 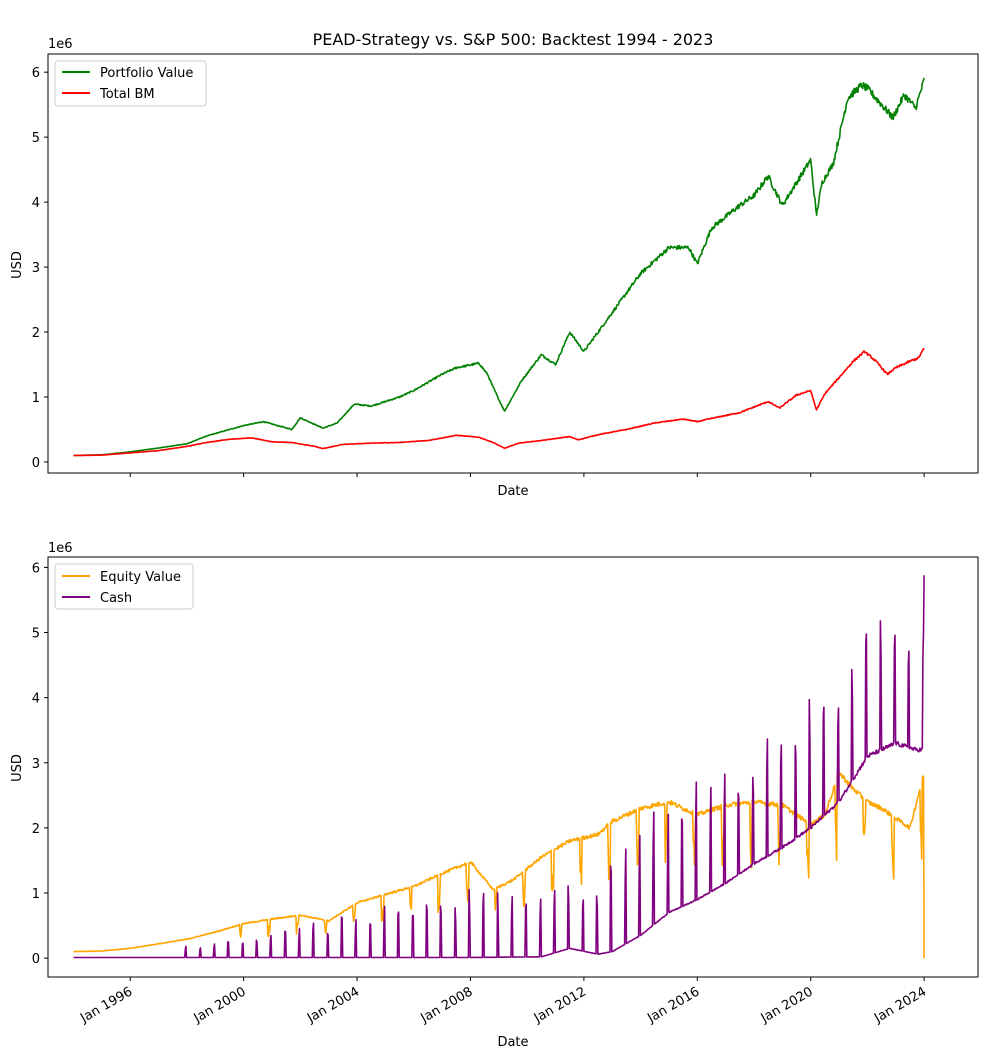 I want to click on bottom-y-tick-label: 3, so click(x=36, y=764).